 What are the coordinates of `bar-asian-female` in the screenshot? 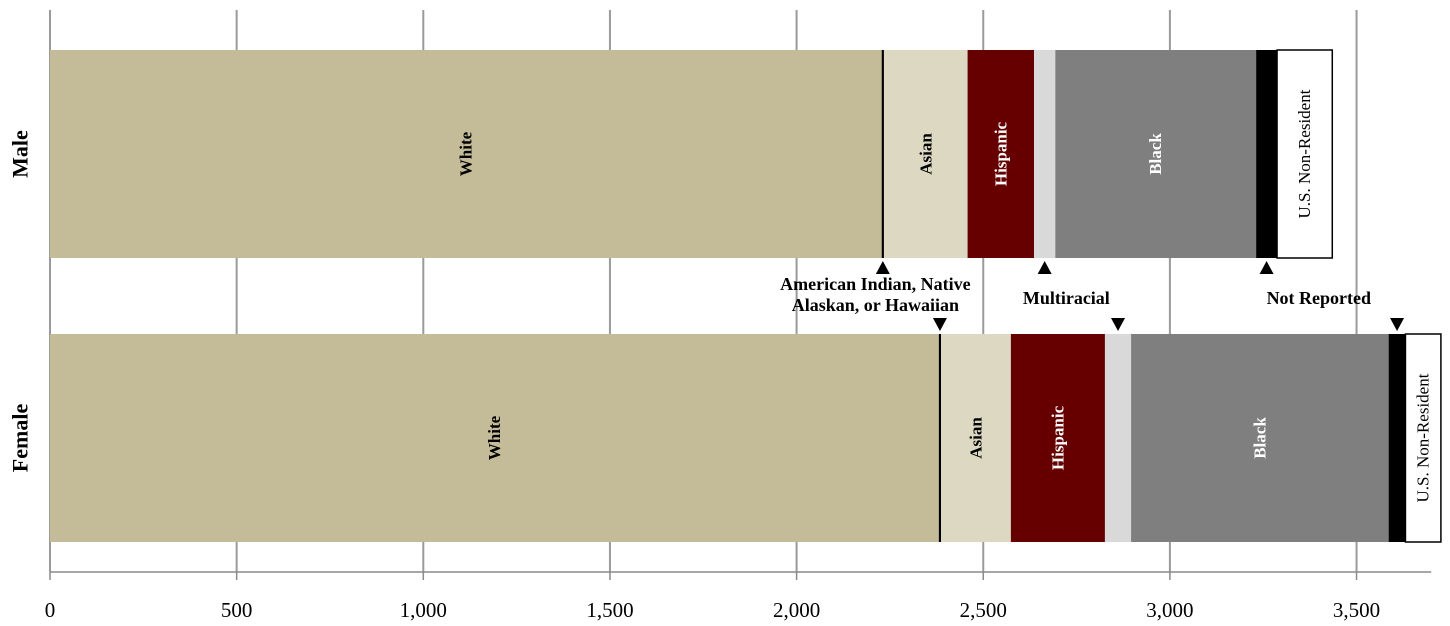 It's located at (976, 438).